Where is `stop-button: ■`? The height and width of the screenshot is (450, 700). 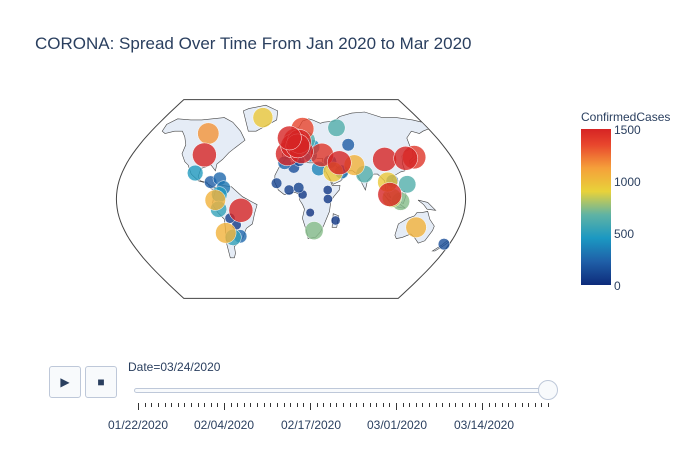
stop-button: ■ is located at coordinates (101, 382).